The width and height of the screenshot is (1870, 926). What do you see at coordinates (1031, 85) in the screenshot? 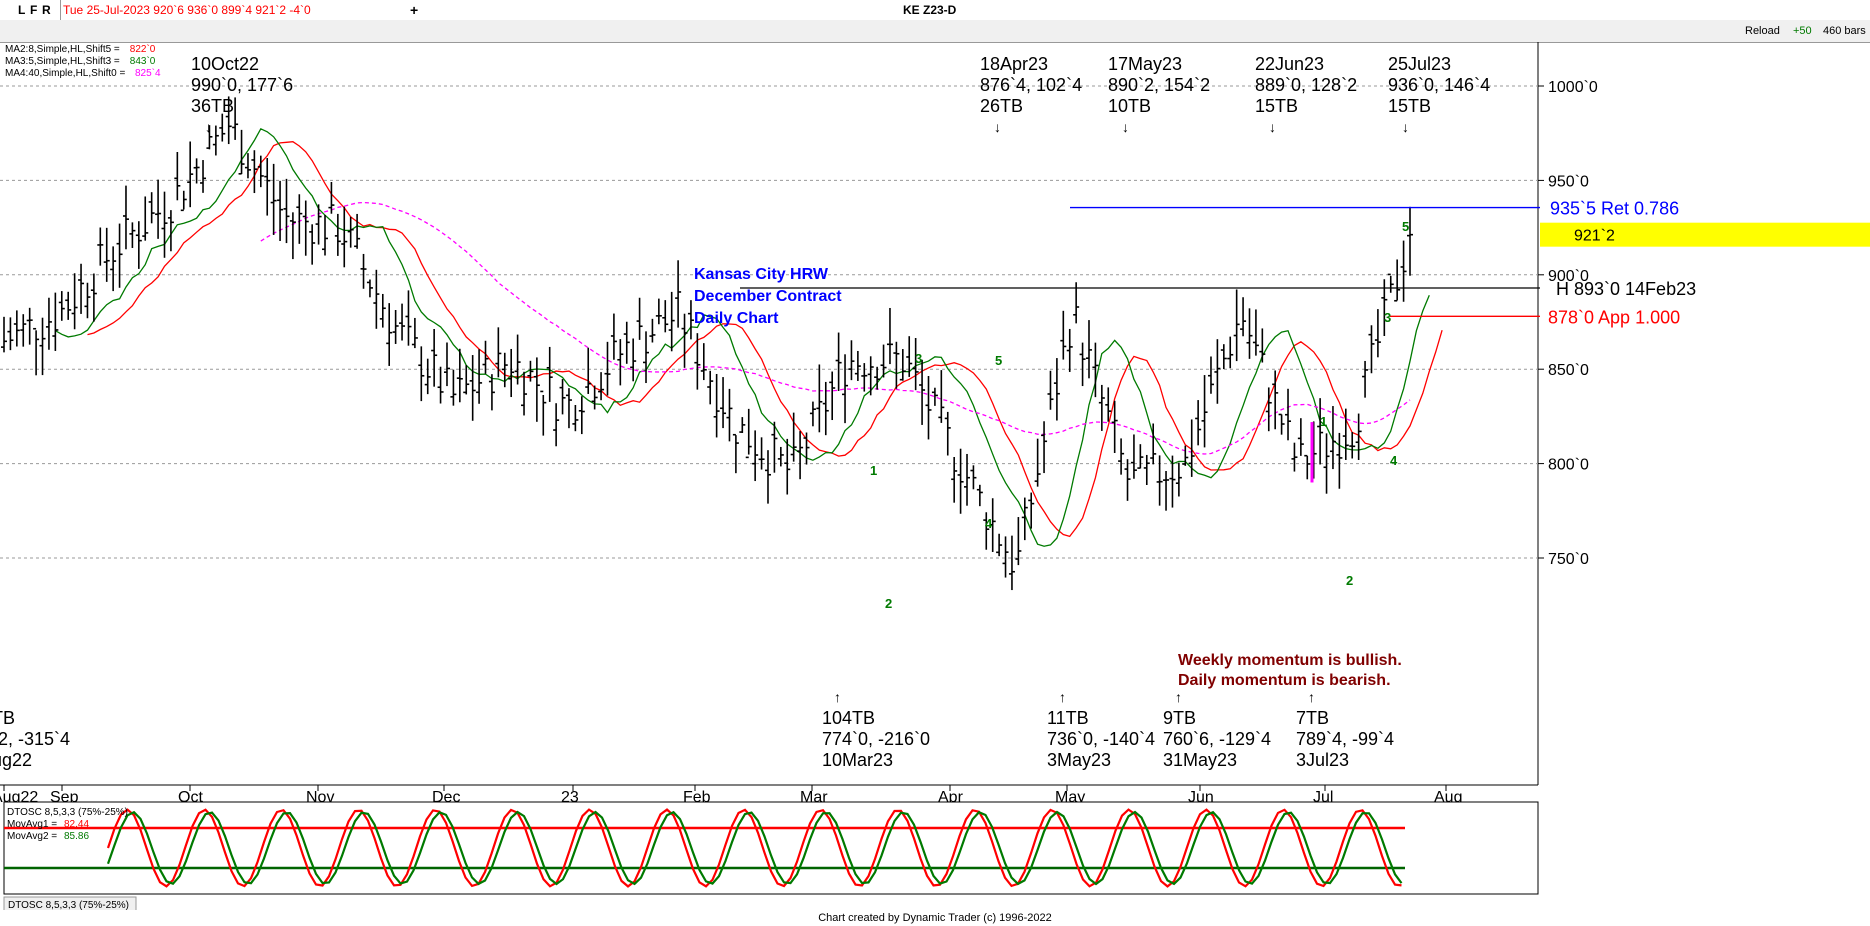
I see `swing-high-label: 876`4, 102`4` at bounding box center [1031, 85].